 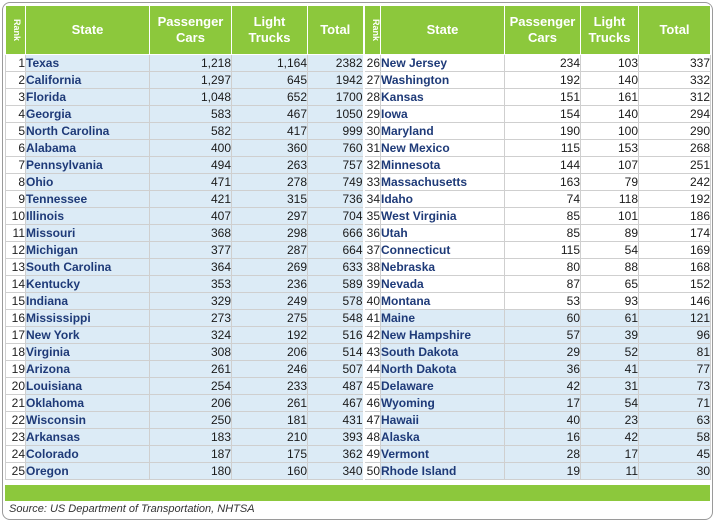 What do you see at coordinates (15, 267) in the screenshot?
I see `rank-cell: 13` at bounding box center [15, 267].